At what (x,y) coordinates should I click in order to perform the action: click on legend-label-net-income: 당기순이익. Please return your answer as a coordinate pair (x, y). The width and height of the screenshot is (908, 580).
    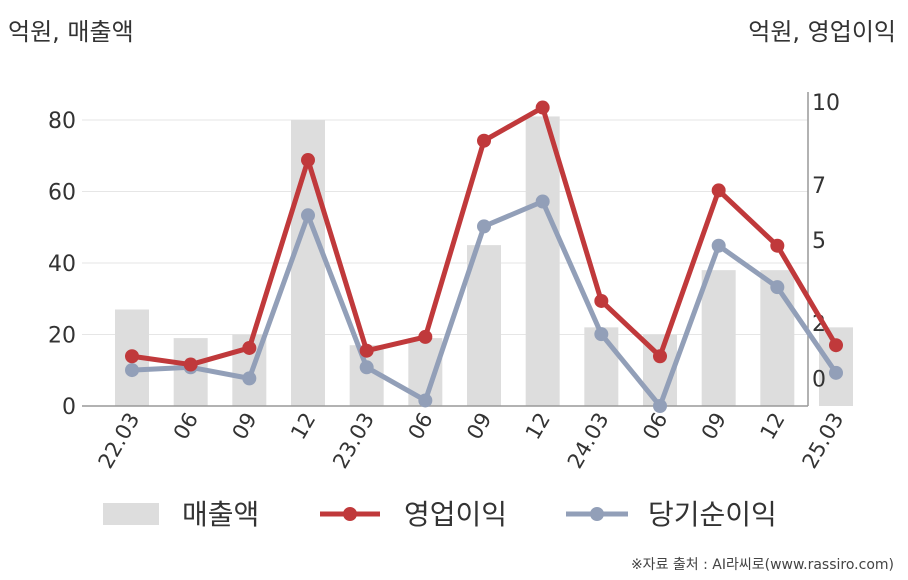
    Looking at the image, I should click on (712, 514).